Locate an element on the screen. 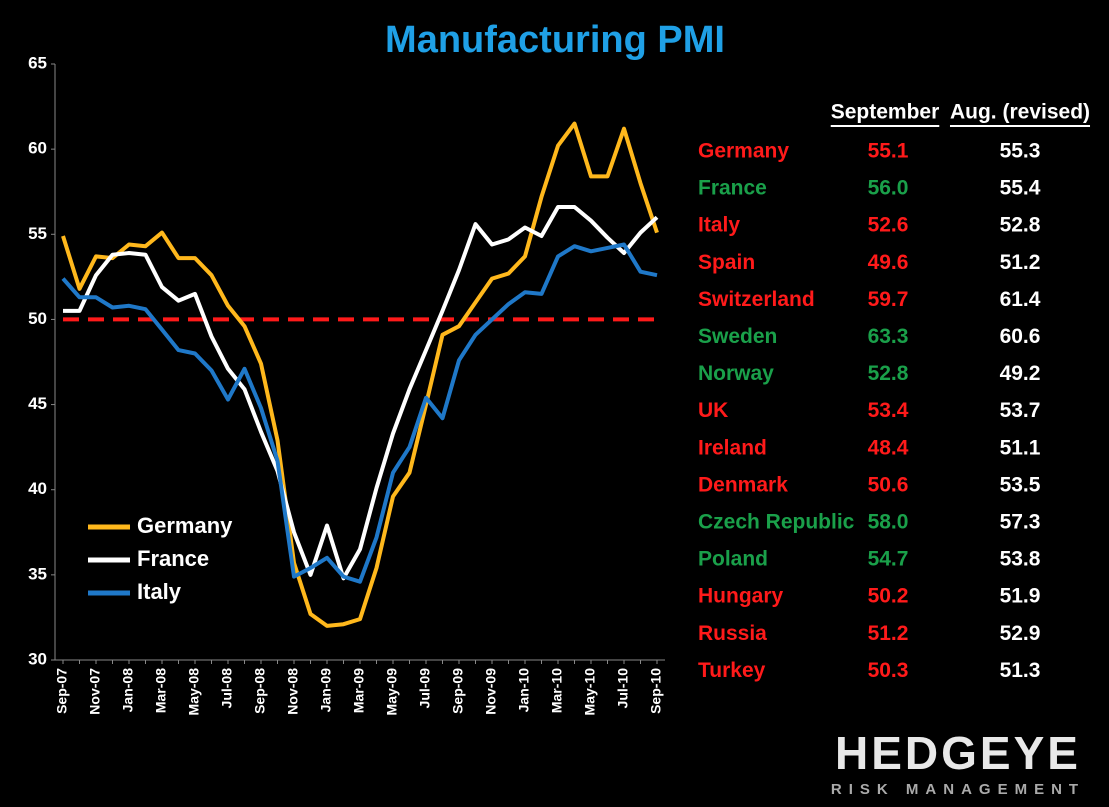 Image resolution: width=1109 pixels, height=807 pixels. x-tick-label: Sep-07 is located at coordinates (62, 691).